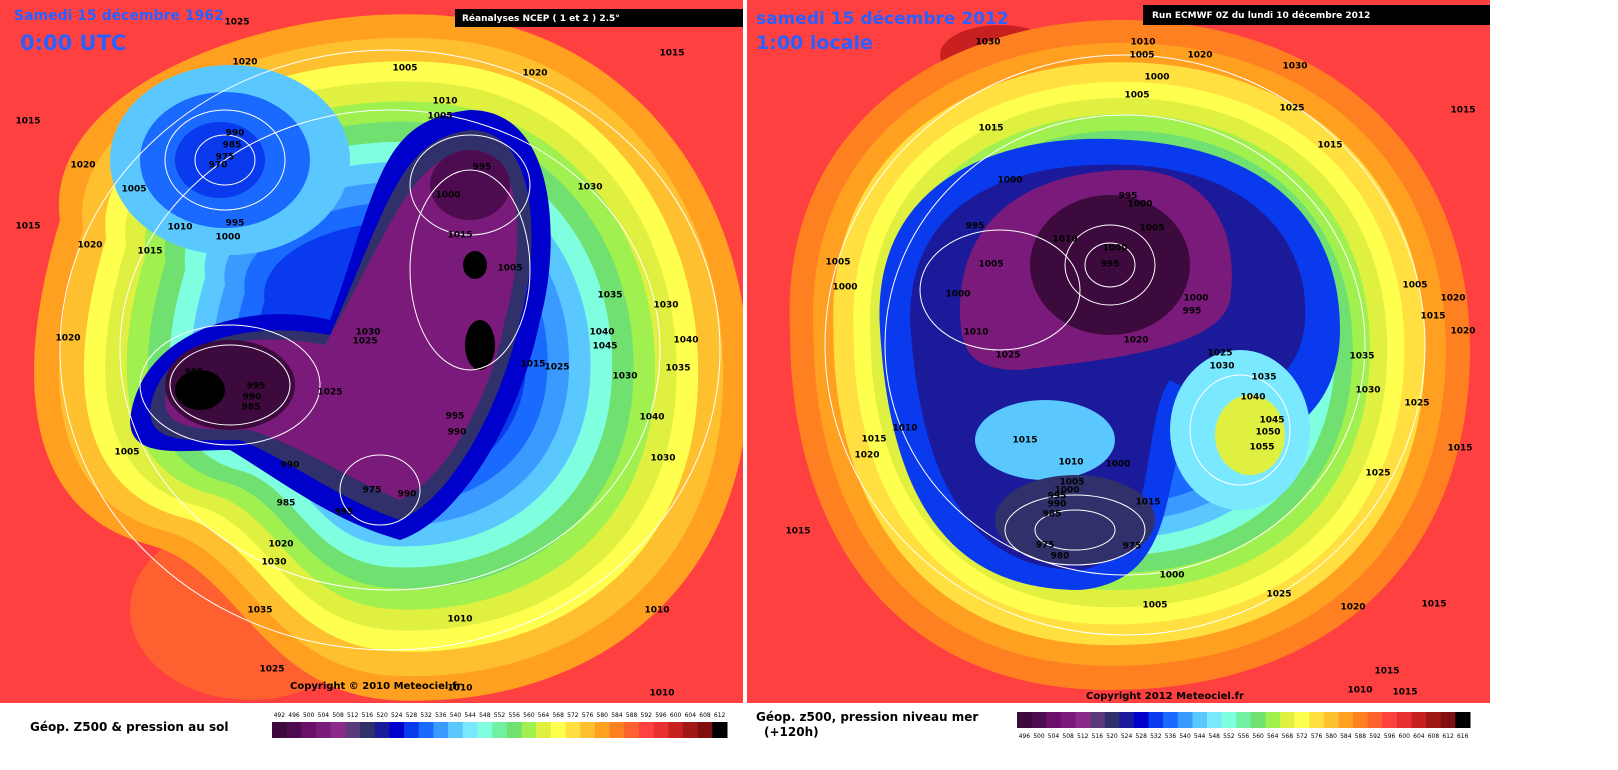  Describe the element at coordinates (1083, 736) in the screenshot. I see `legend-tick-label: 512` at that location.